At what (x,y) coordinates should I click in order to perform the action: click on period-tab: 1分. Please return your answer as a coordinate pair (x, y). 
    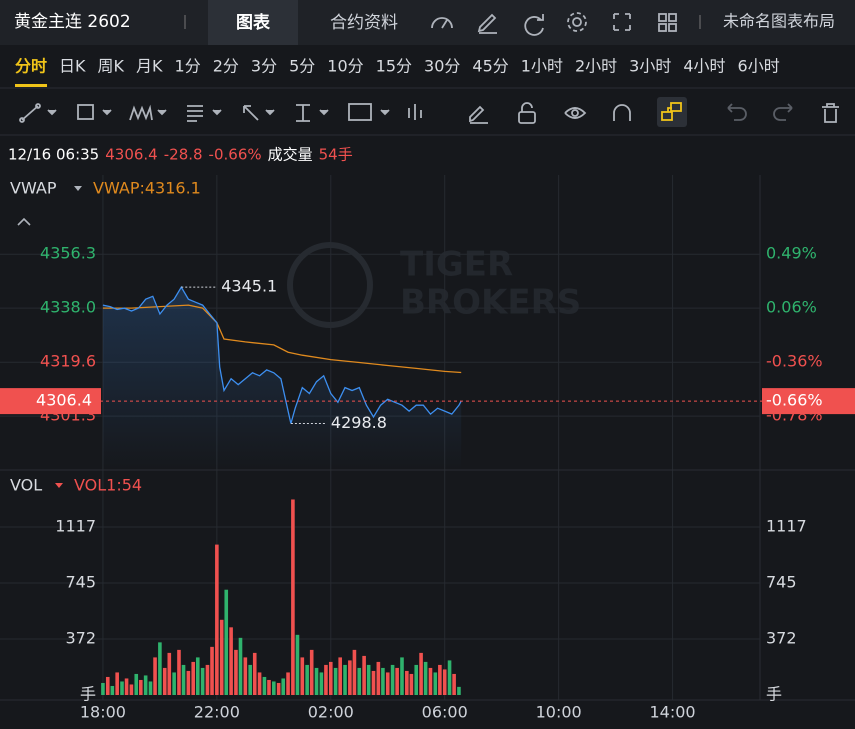
    Looking at the image, I should click on (188, 66).